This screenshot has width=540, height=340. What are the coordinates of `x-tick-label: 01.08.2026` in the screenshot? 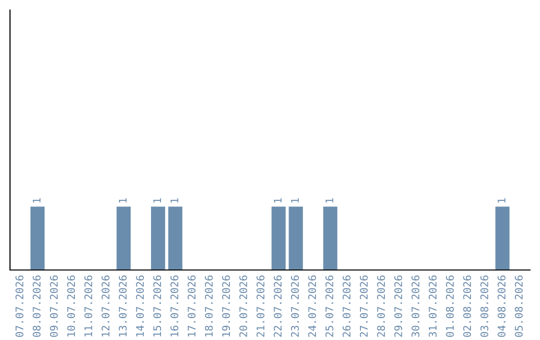 It's located at (450, 306).